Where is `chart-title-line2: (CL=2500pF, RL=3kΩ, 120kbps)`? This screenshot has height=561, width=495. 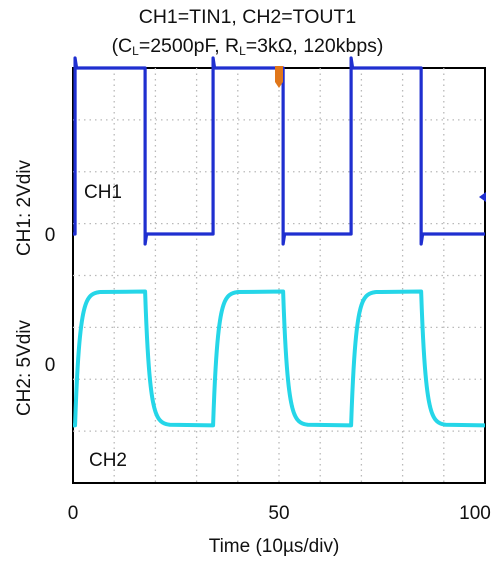
chart-title-line2: (CL=2500pF, RL=3kΩ, 120kbps) is located at coordinates (247, 46).